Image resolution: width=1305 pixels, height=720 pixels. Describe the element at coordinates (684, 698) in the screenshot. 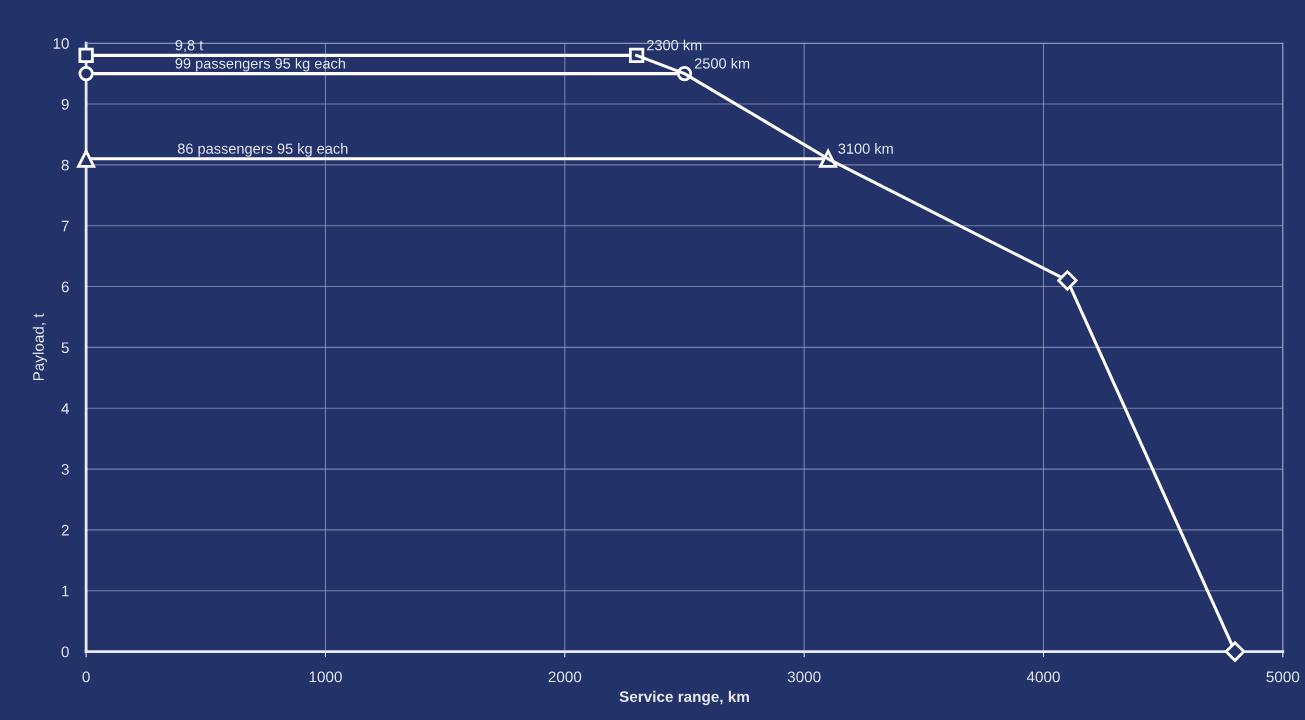

I see `x-axis-title: Service range, km` at that location.